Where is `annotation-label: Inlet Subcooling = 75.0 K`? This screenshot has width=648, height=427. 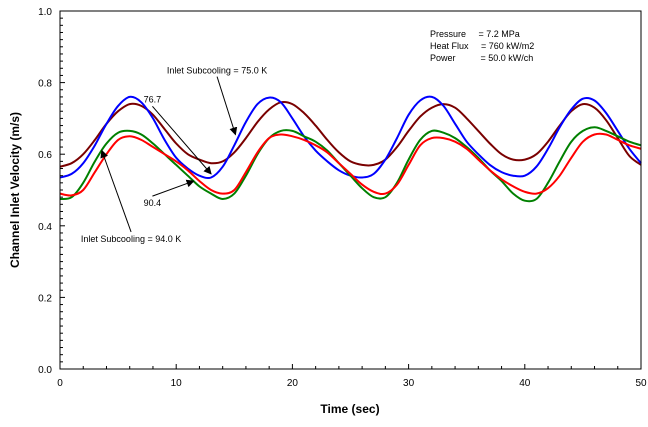
annotation-label: Inlet Subcooling = 75.0 K is located at coordinates (217, 71).